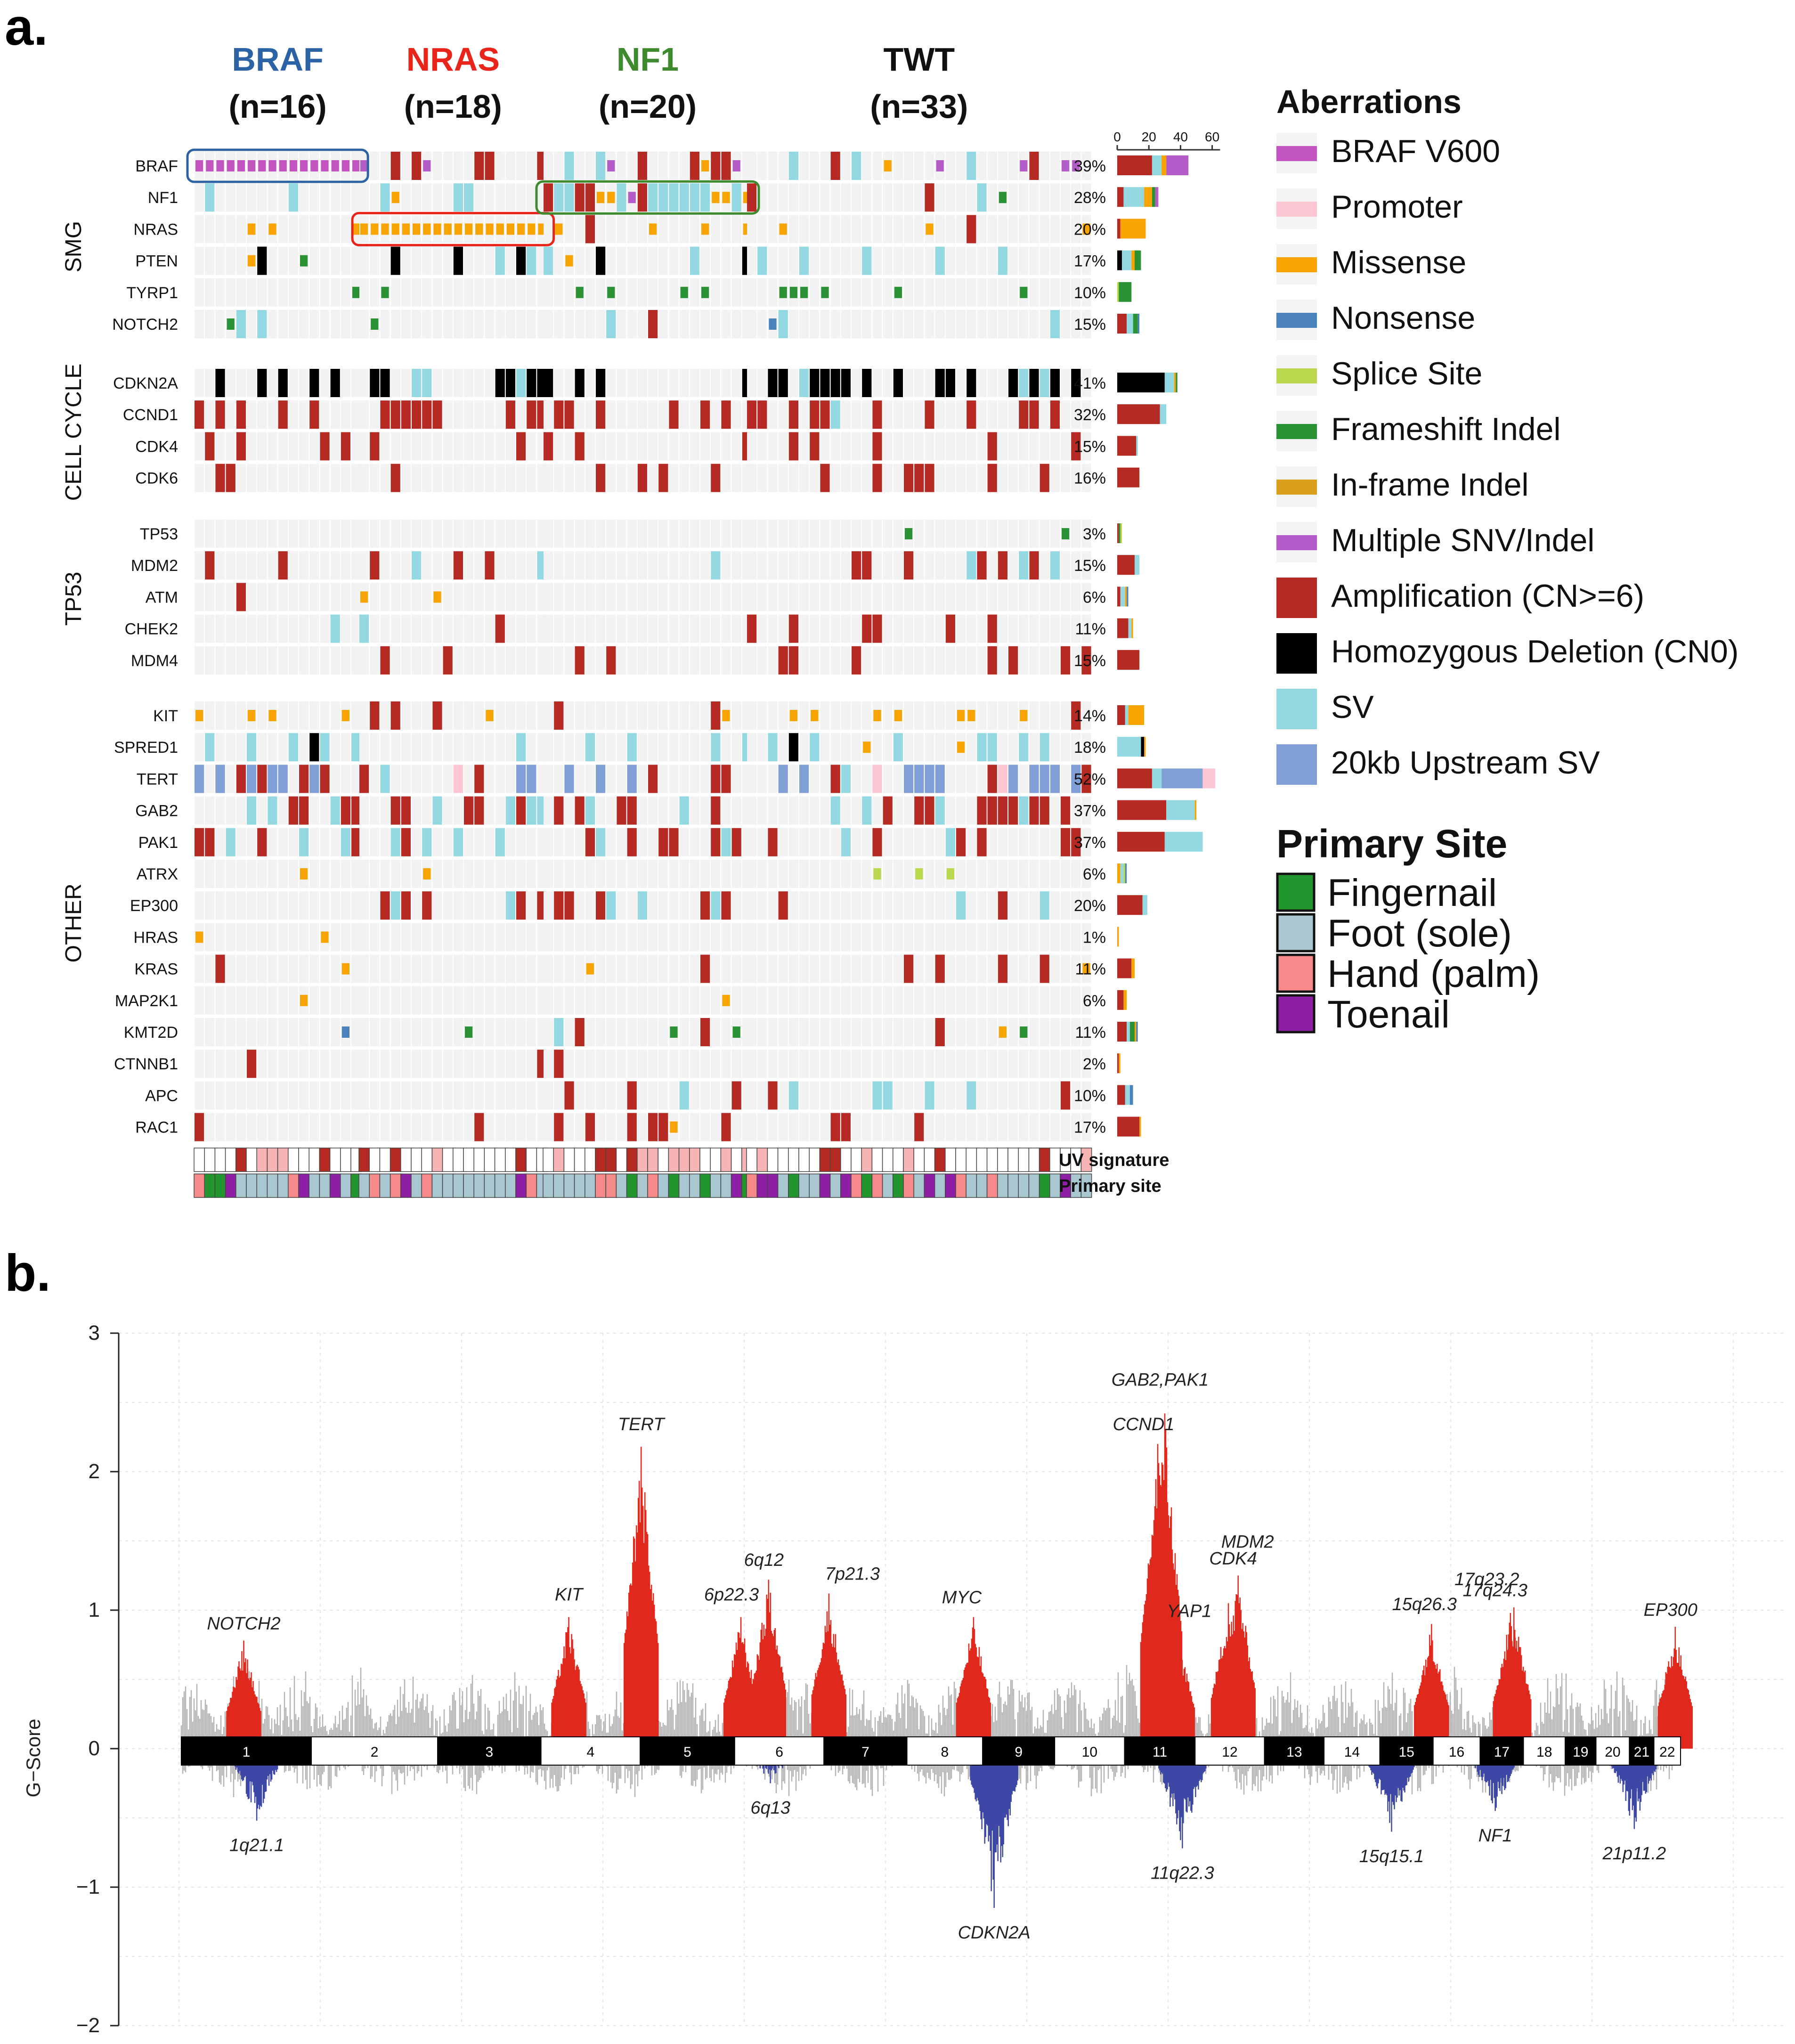 The image size is (1795, 2044). I want to click on pct-label-map2k1: 6%, so click(1094, 1001).